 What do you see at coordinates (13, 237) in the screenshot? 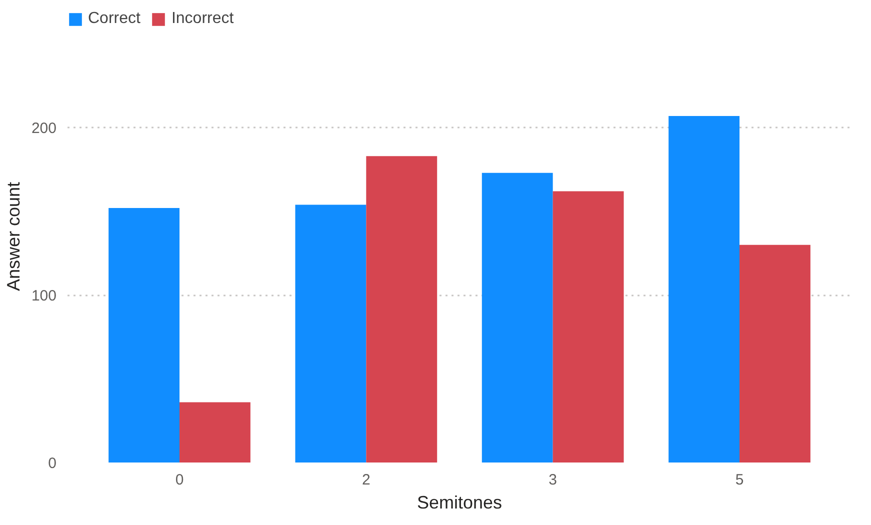
I see `y-axis-title: Answer count` at bounding box center [13, 237].